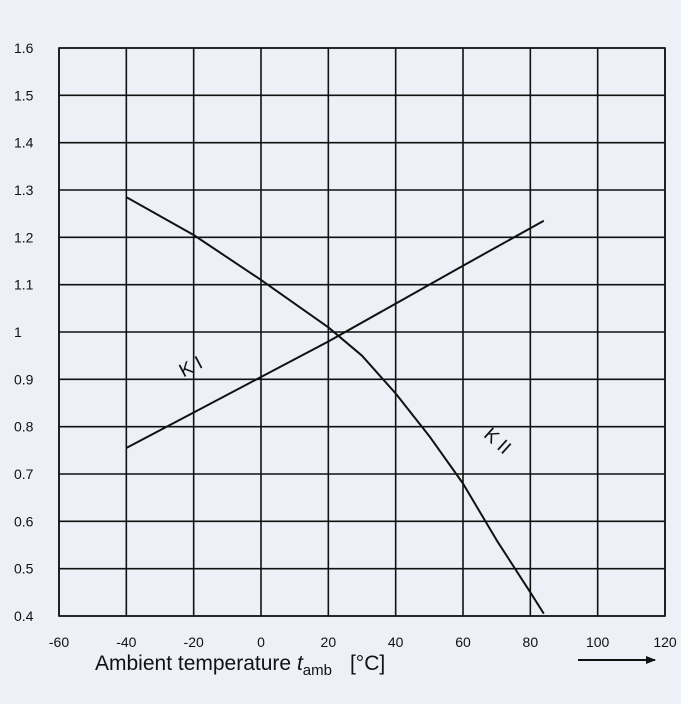 The width and height of the screenshot is (681, 704). Describe the element at coordinates (363, 642) in the screenshot. I see `x-tick-labels: -60 -40 -20 0 20 40 60 80 100 120` at that location.